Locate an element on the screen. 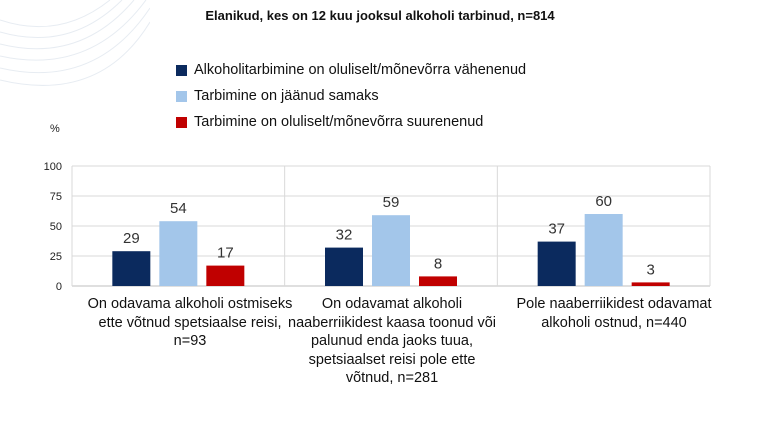  legend-label-same: Tarbimine on jäänud samaks is located at coordinates (286, 96).